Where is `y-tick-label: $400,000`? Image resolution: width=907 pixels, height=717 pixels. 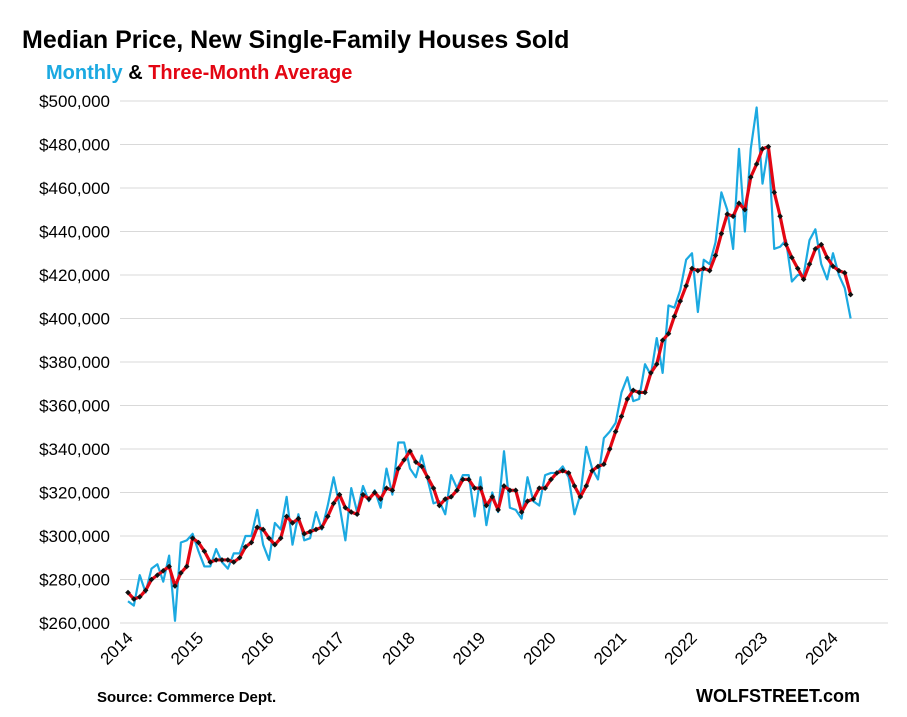
y-tick-label: $400,000 is located at coordinates (74, 319).